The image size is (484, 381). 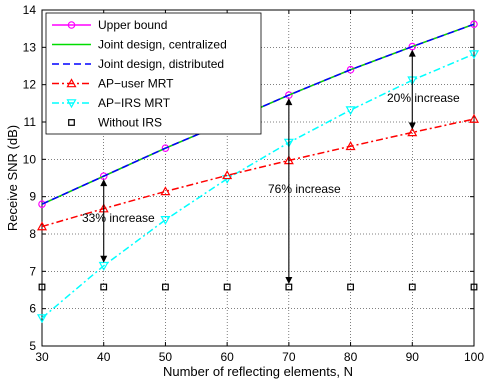 I want to click on y-tick-label: 6, so click(x=32, y=309).